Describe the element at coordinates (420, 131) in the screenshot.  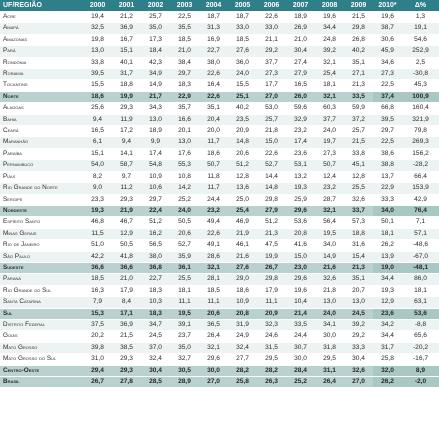
I see `delta-cell: 79,8` at that location.